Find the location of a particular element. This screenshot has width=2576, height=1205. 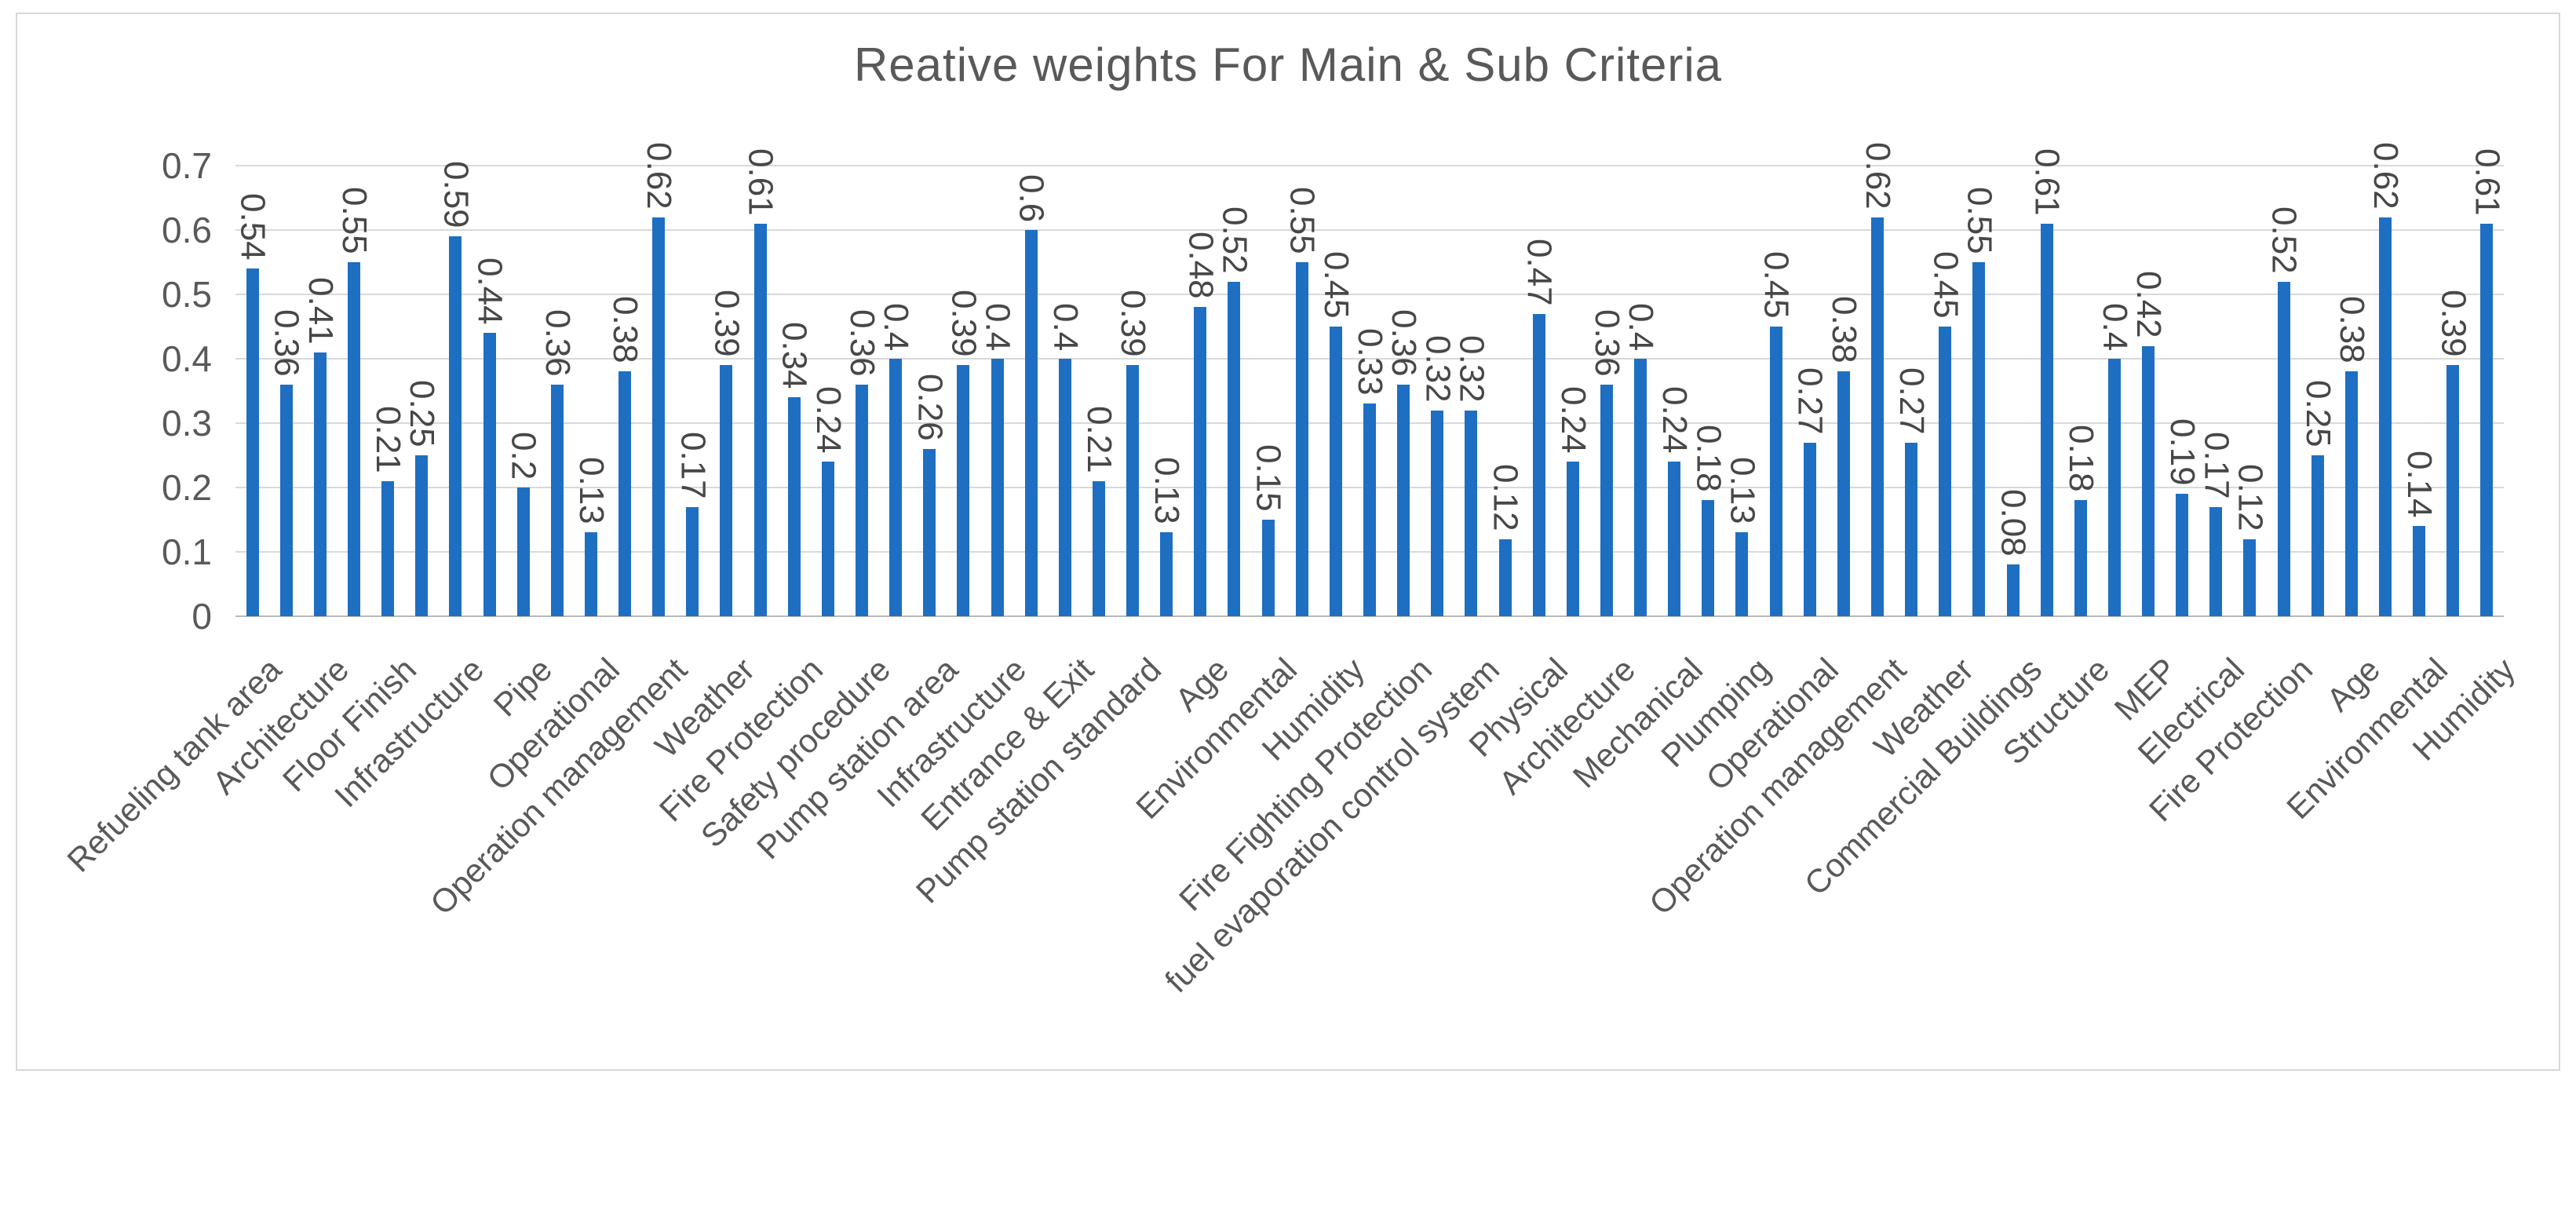

bar-value-label: 0.13 is located at coordinates (1743, 491).